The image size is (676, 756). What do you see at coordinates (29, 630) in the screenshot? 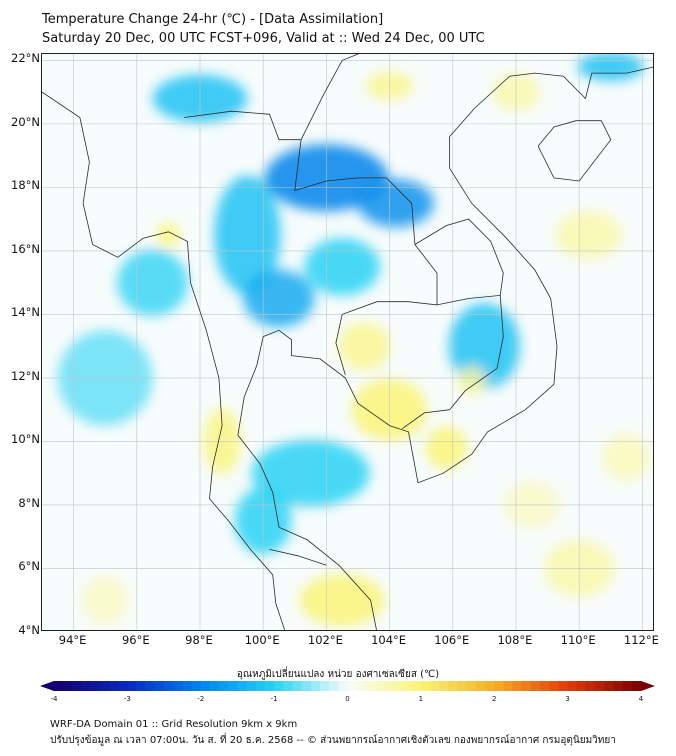
I see `latitude-label: 4°N` at bounding box center [29, 630].